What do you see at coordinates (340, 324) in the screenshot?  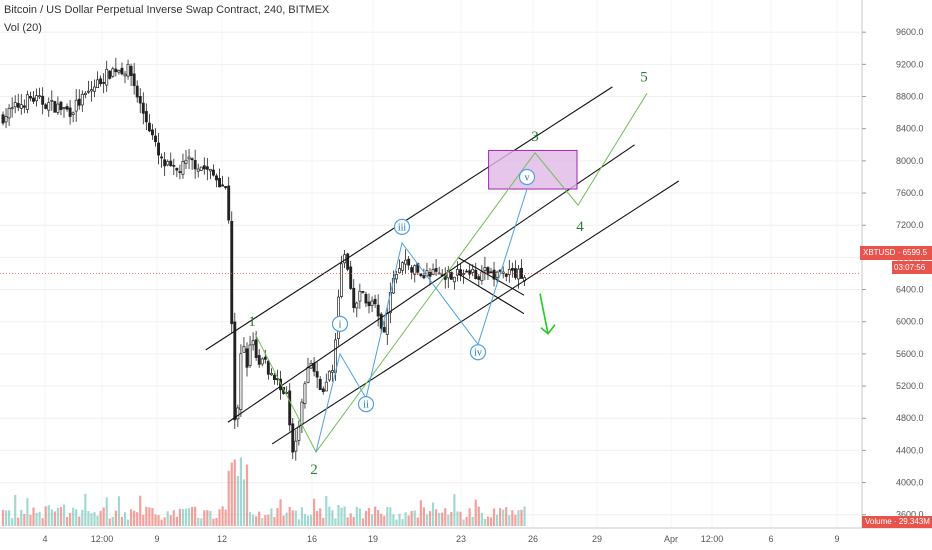 I see `sub-wave-label-i: i` at bounding box center [340, 324].